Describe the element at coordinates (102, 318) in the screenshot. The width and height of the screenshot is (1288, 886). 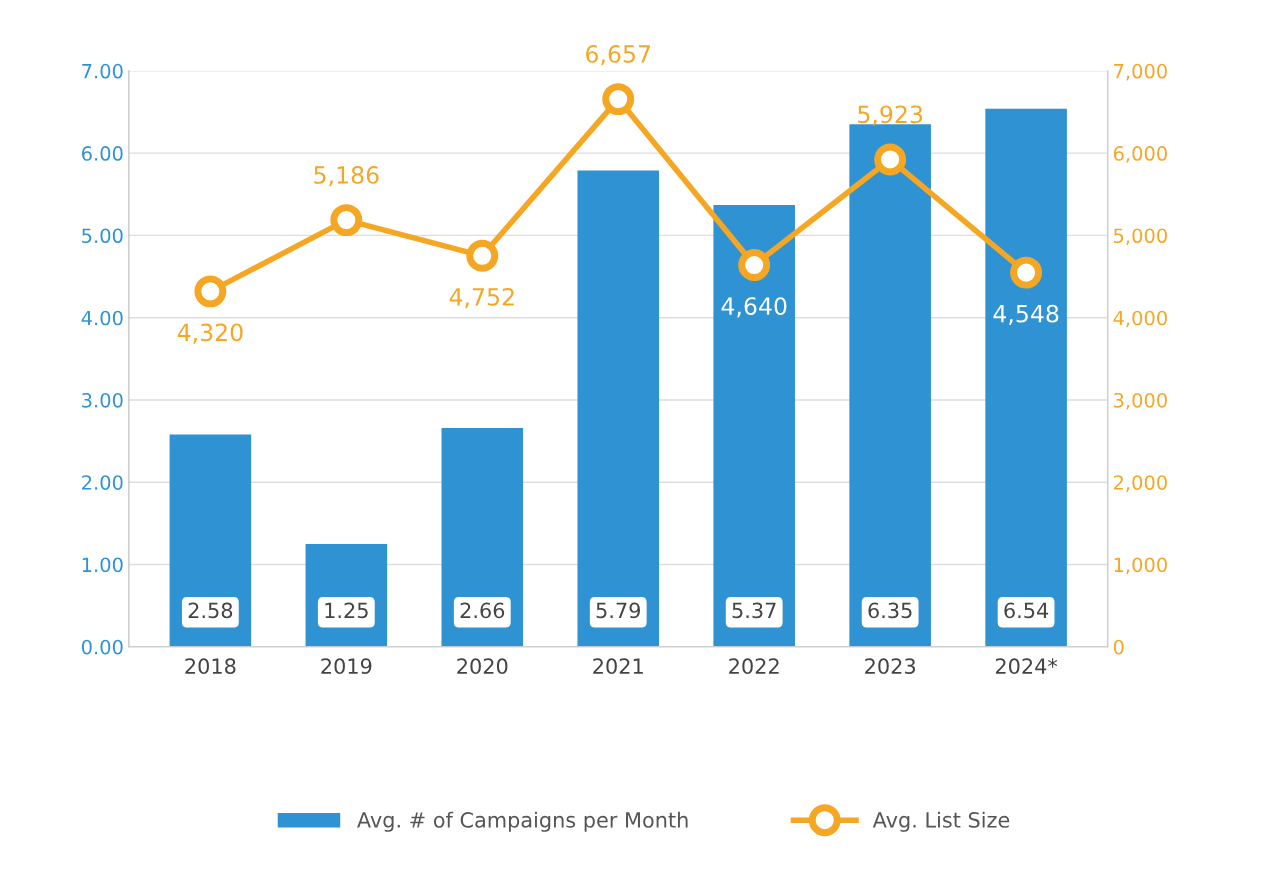
I see `y-tick-label: 4.00` at that location.